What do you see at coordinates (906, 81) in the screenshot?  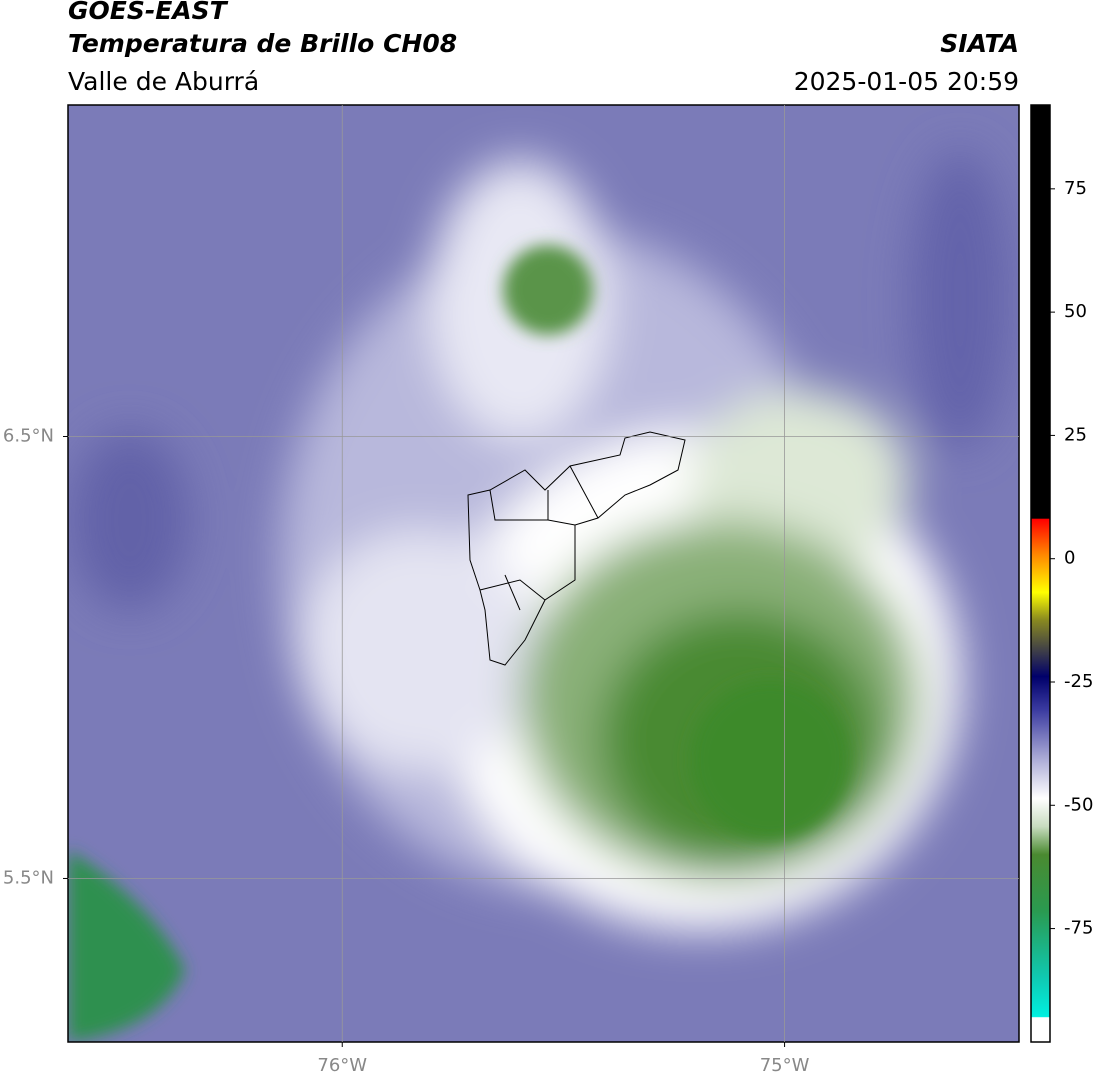 I see `datetime: 2025-01-05 20:59` at bounding box center [906, 81].